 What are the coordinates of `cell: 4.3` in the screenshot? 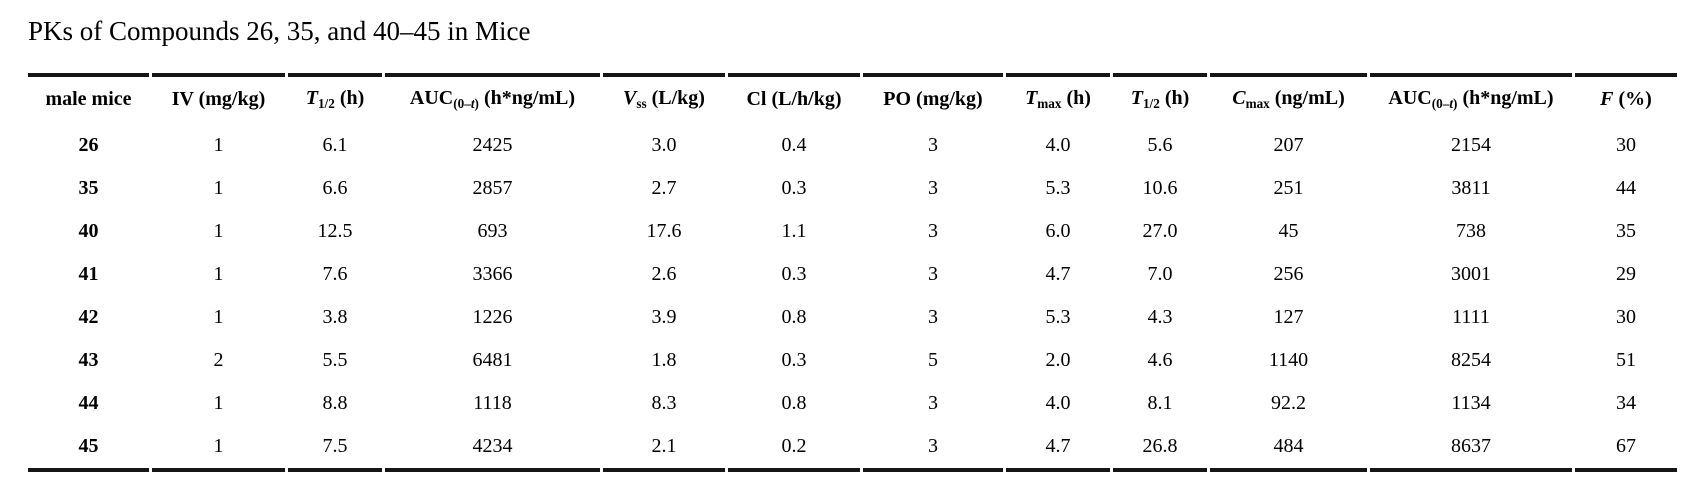 It's located at (1160, 316).